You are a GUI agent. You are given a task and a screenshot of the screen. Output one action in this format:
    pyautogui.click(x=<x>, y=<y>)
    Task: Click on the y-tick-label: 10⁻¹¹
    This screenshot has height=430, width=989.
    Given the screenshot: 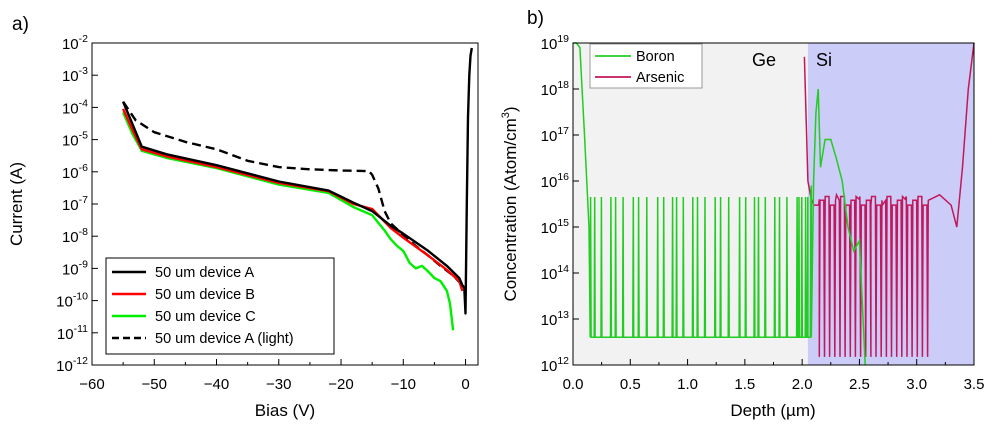 What is the action you would take?
    pyautogui.click(x=72, y=333)
    